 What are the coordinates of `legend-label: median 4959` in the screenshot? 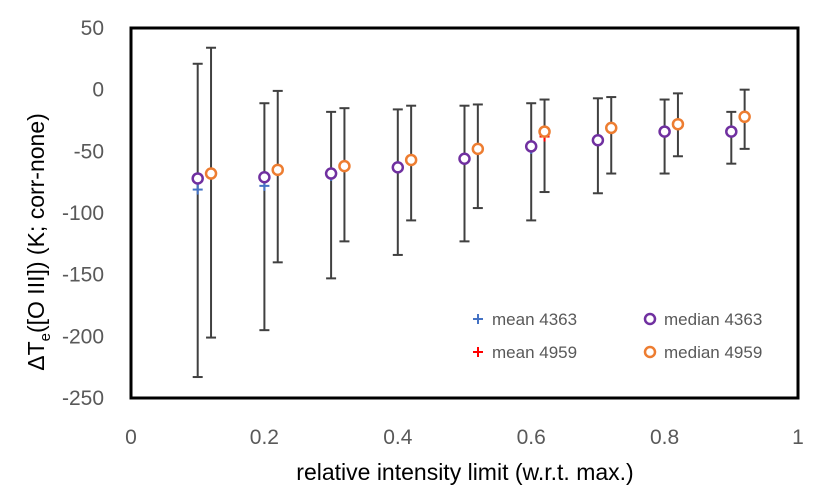 It's located at (713, 352).